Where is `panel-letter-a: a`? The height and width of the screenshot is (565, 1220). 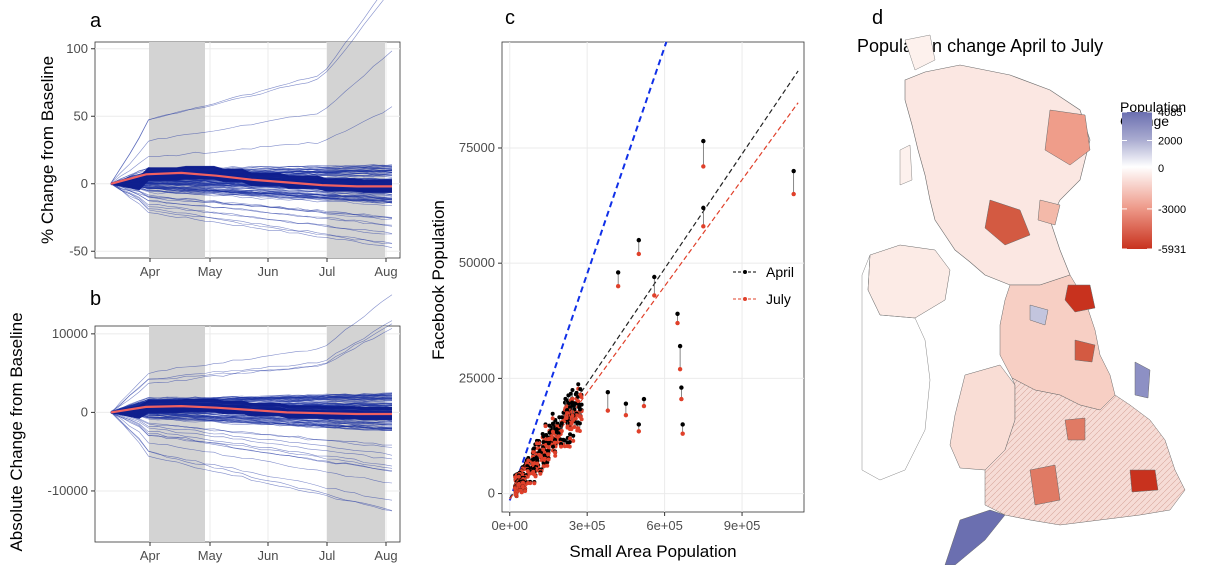 panel-letter-a: a is located at coordinates (96, 21).